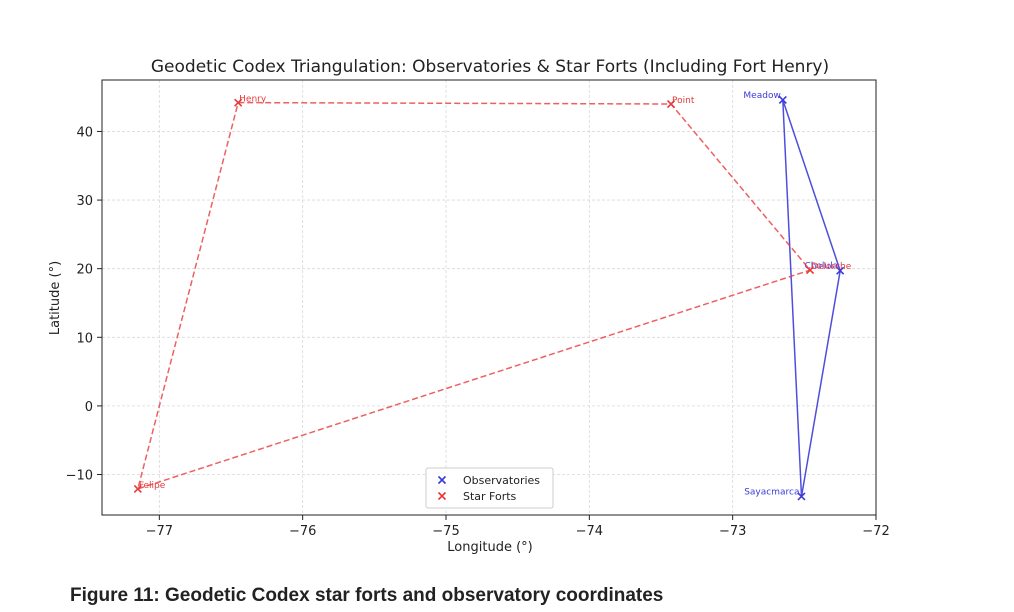  Describe the element at coordinates (84, 304) in the screenshot. I see `y-ticks: −10 0 10 20 30 40` at that location.